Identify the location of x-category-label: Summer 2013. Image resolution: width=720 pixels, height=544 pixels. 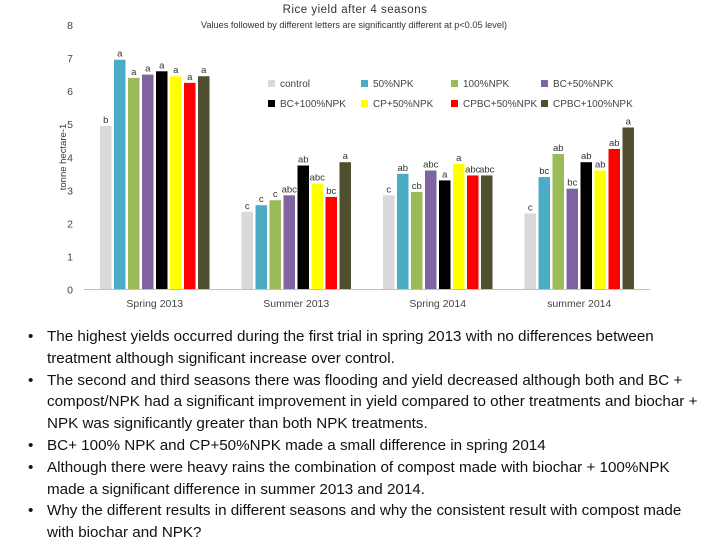
(296, 304).